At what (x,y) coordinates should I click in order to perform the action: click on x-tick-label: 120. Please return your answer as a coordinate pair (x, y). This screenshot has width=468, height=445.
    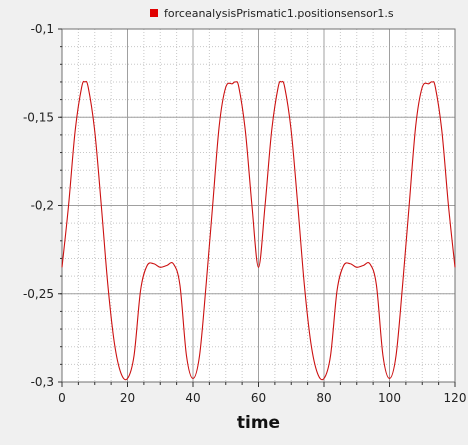
    Looking at the image, I should click on (455, 398).